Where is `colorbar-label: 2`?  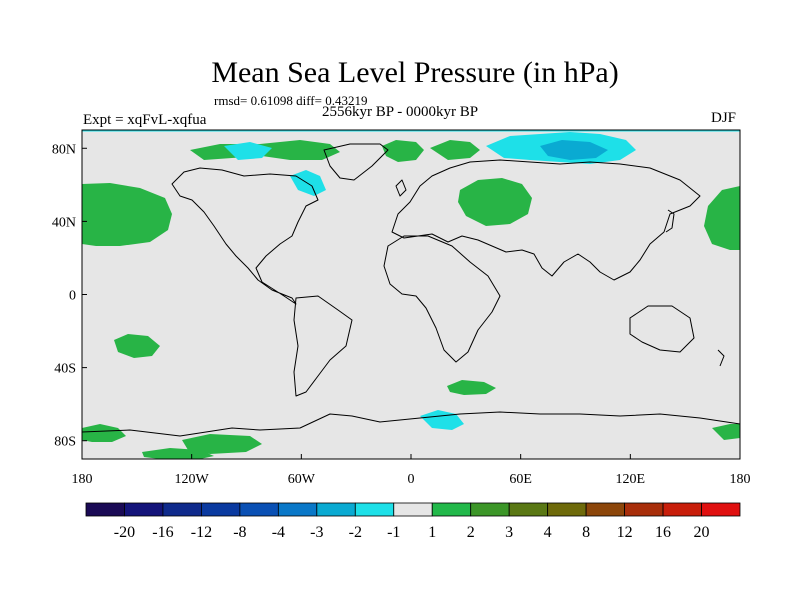 colorbar-label: 2 is located at coordinates (471, 532).